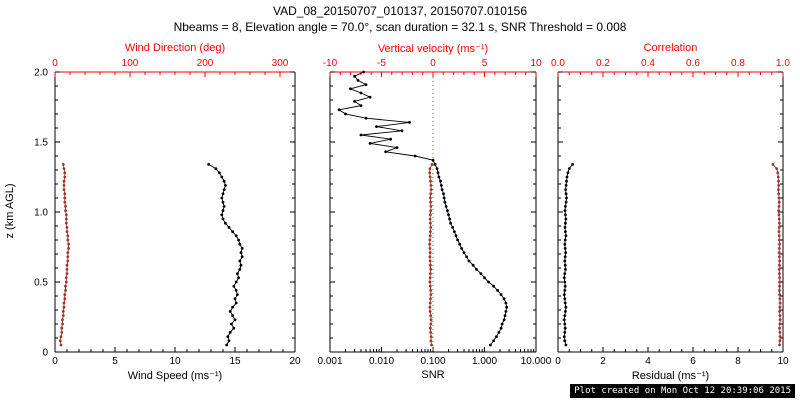 This screenshot has width=800, height=400. I want to click on svg-text: 0.001, so click(329, 361).